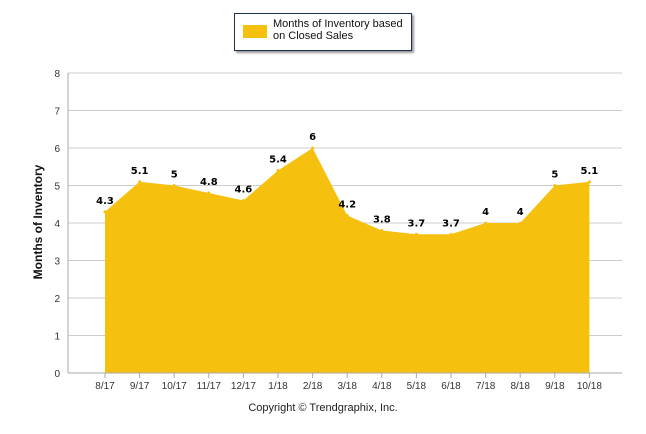 This screenshot has height=434, width=646. Describe the element at coordinates (520, 386) in the screenshot. I see `x-tick-label: 8/18` at that location.